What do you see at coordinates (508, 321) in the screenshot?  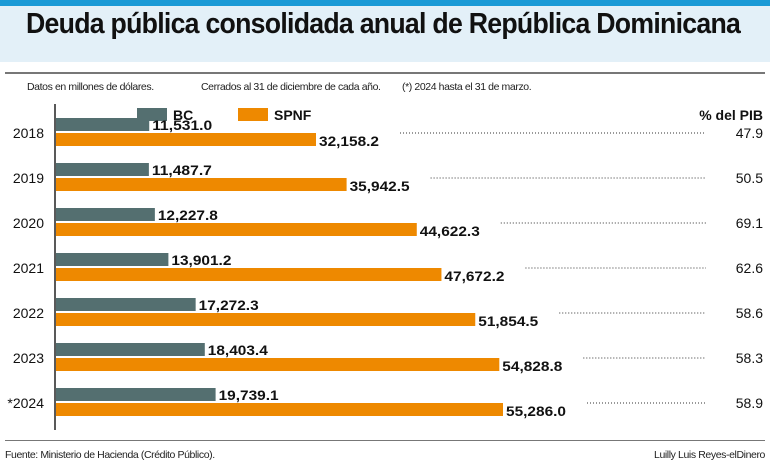 I see `data-label-spnf: 51,854.5` at bounding box center [508, 321].